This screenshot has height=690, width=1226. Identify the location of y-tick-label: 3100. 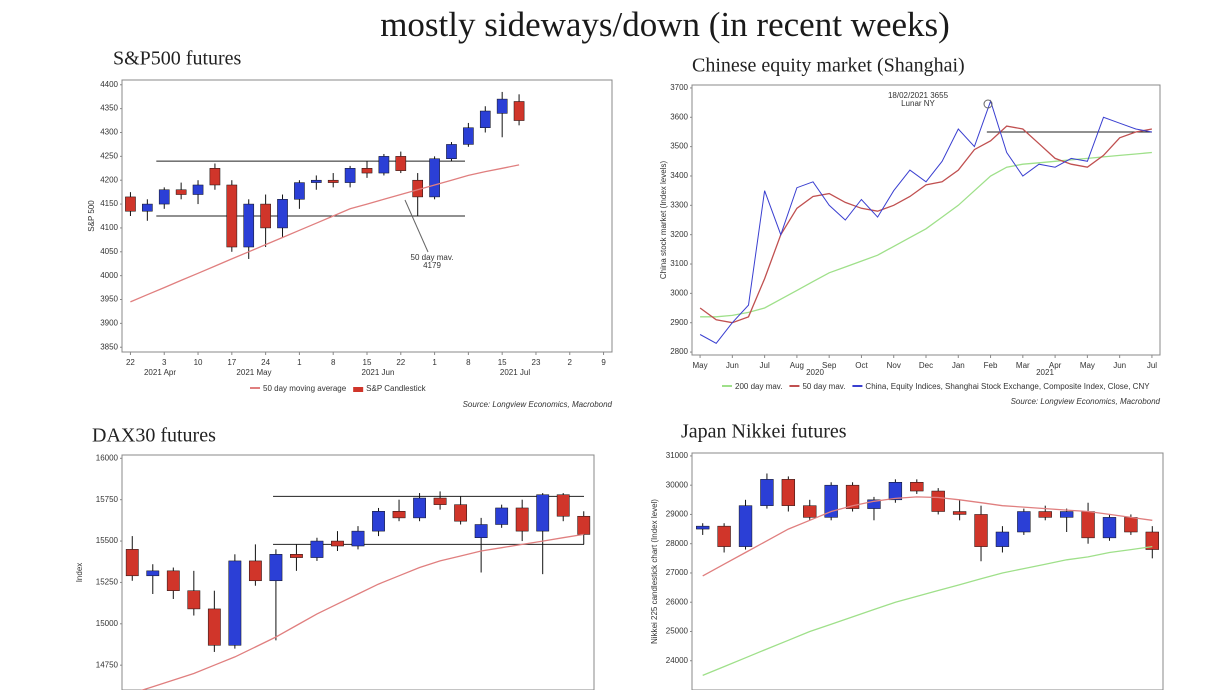
(679, 263).